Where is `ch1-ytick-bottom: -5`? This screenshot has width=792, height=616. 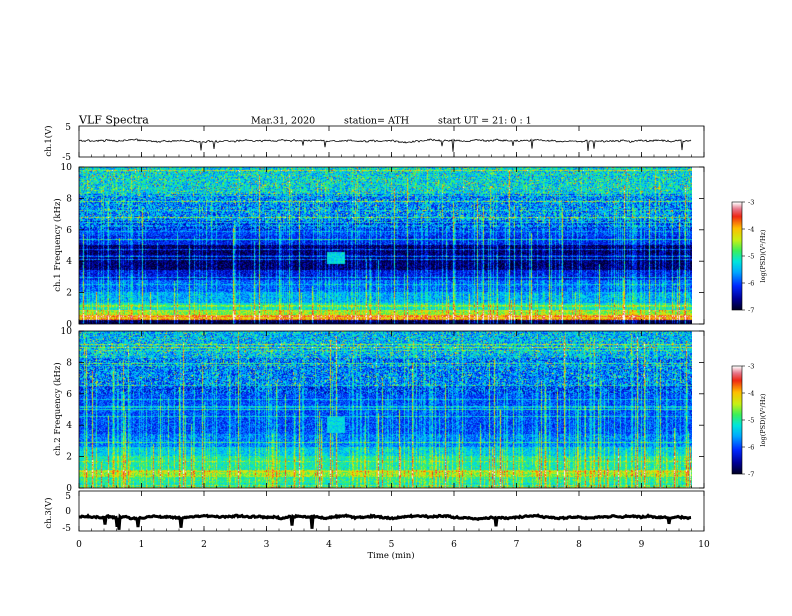 ch1-ytick-bottom: -5 is located at coordinates (66, 158).